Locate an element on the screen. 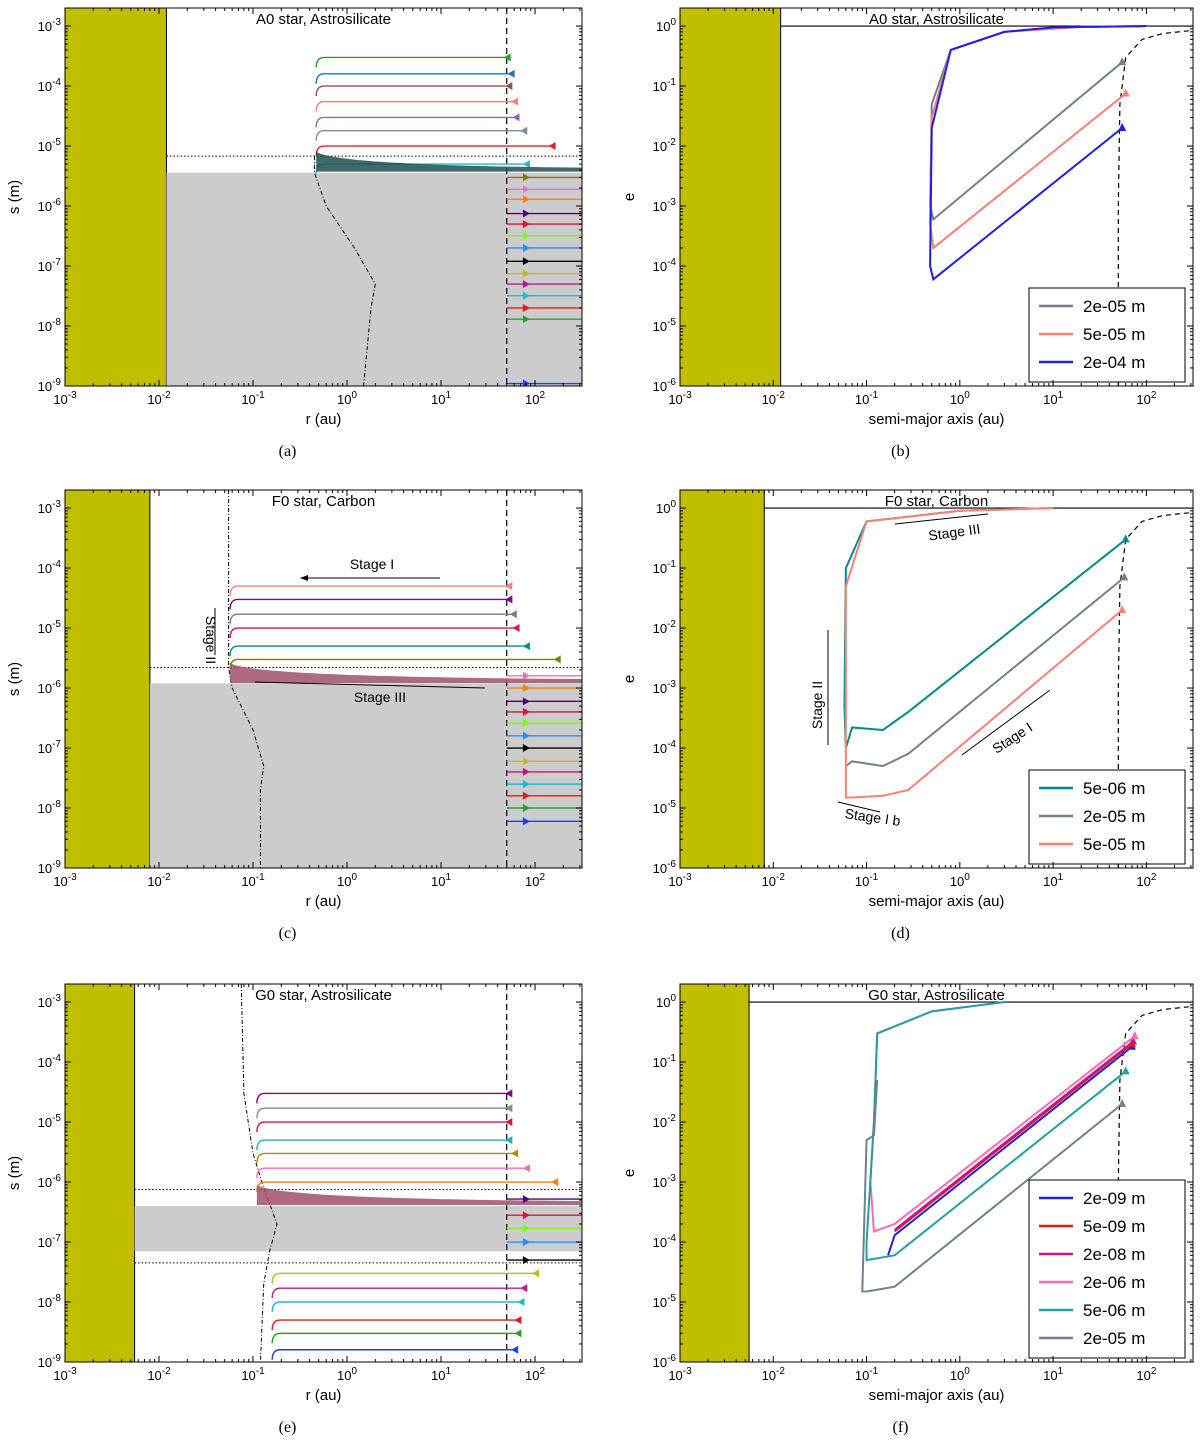 The height and width of the screenshot is (1442, 1200). panel-caption: (e) is located at coordinates (288, 1427).